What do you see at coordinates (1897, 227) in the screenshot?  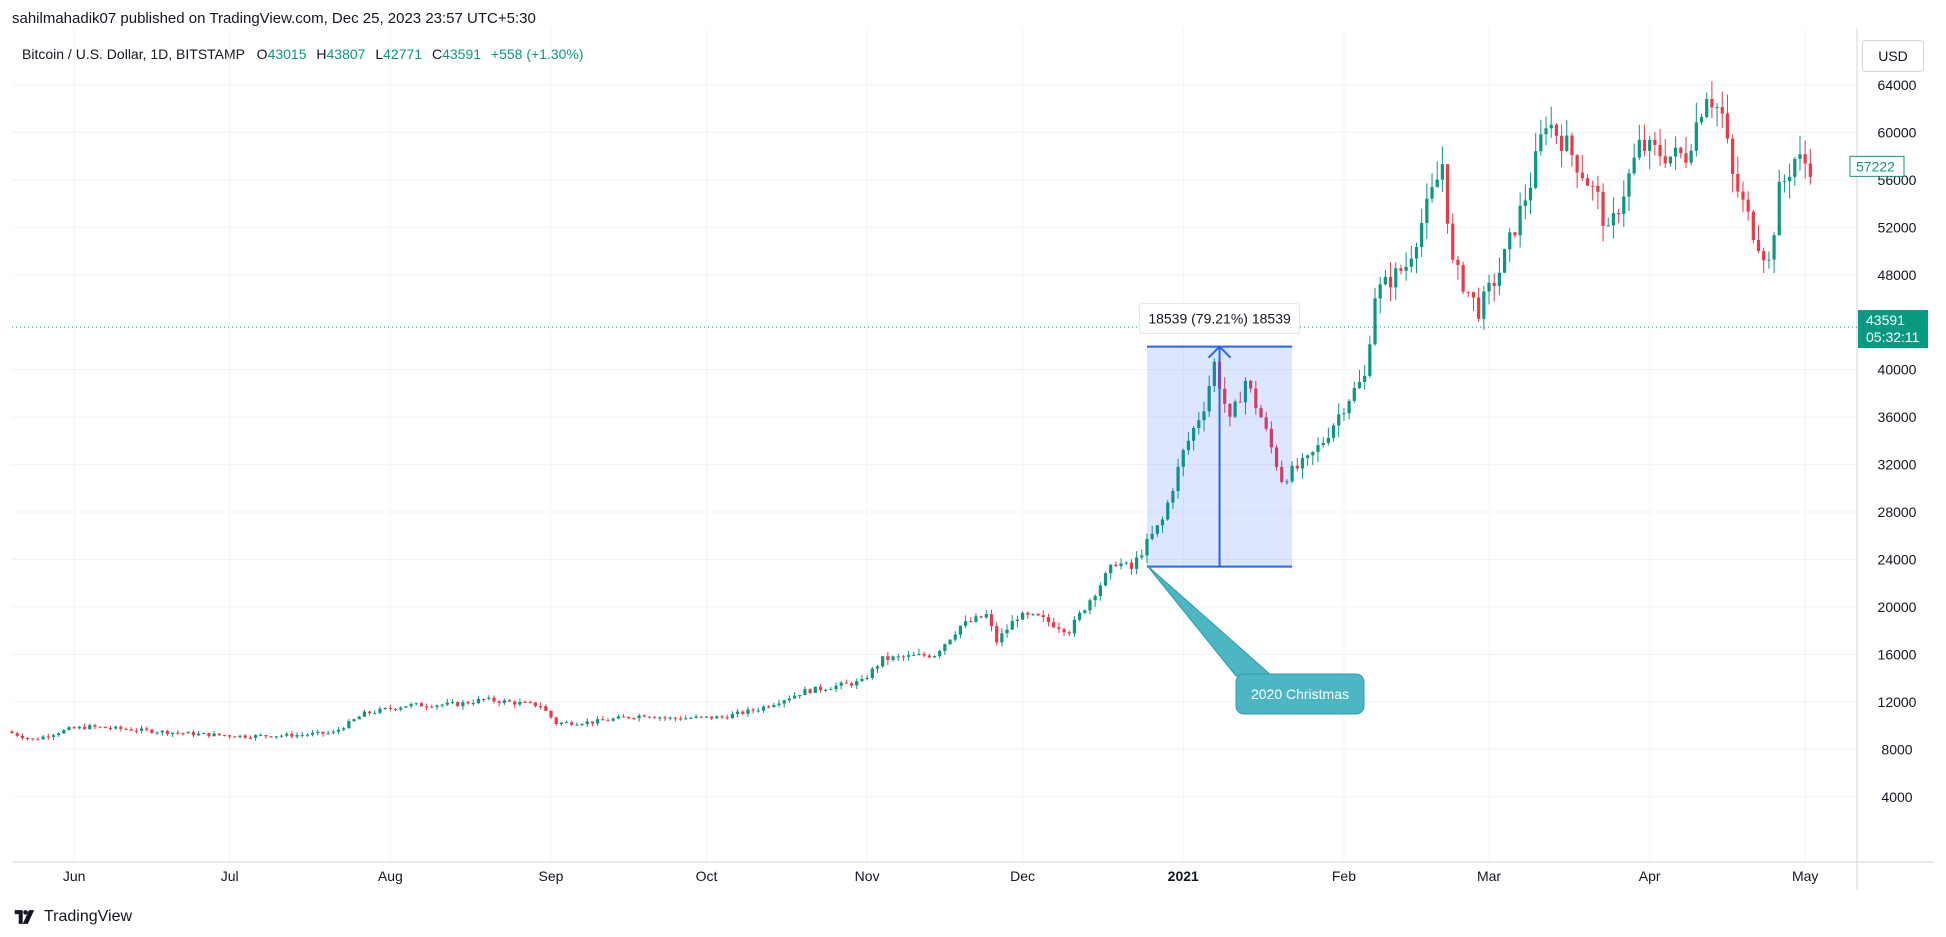 I see `price-tick-label: 52000` at bounding box center [1897, 227].